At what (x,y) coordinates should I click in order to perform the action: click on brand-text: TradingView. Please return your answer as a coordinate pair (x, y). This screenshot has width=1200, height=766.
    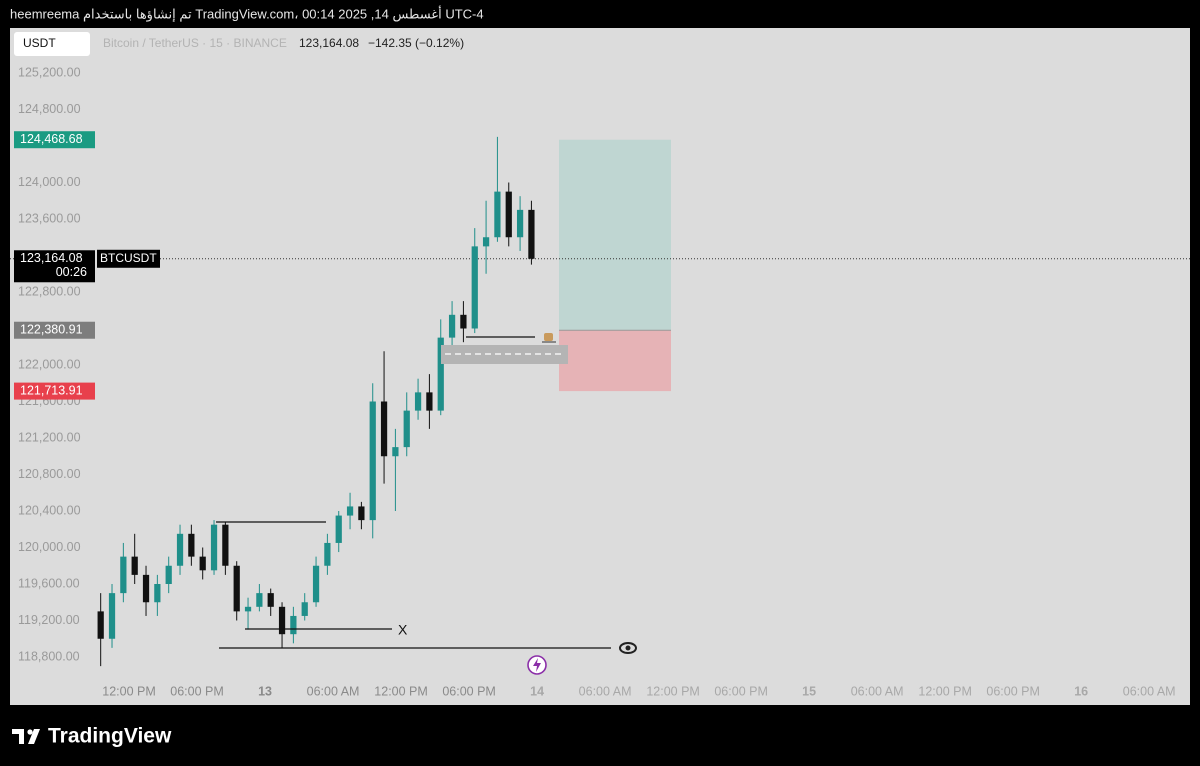
    Looking at the image, I should click on (110, 736).